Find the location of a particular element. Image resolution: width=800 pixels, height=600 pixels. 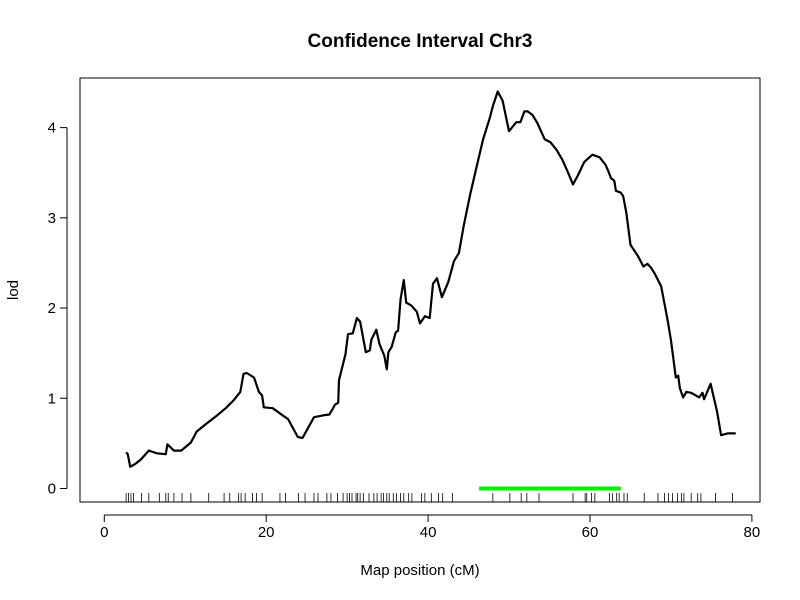

x-tick-label: 40 is located at coordinates (428, 532).